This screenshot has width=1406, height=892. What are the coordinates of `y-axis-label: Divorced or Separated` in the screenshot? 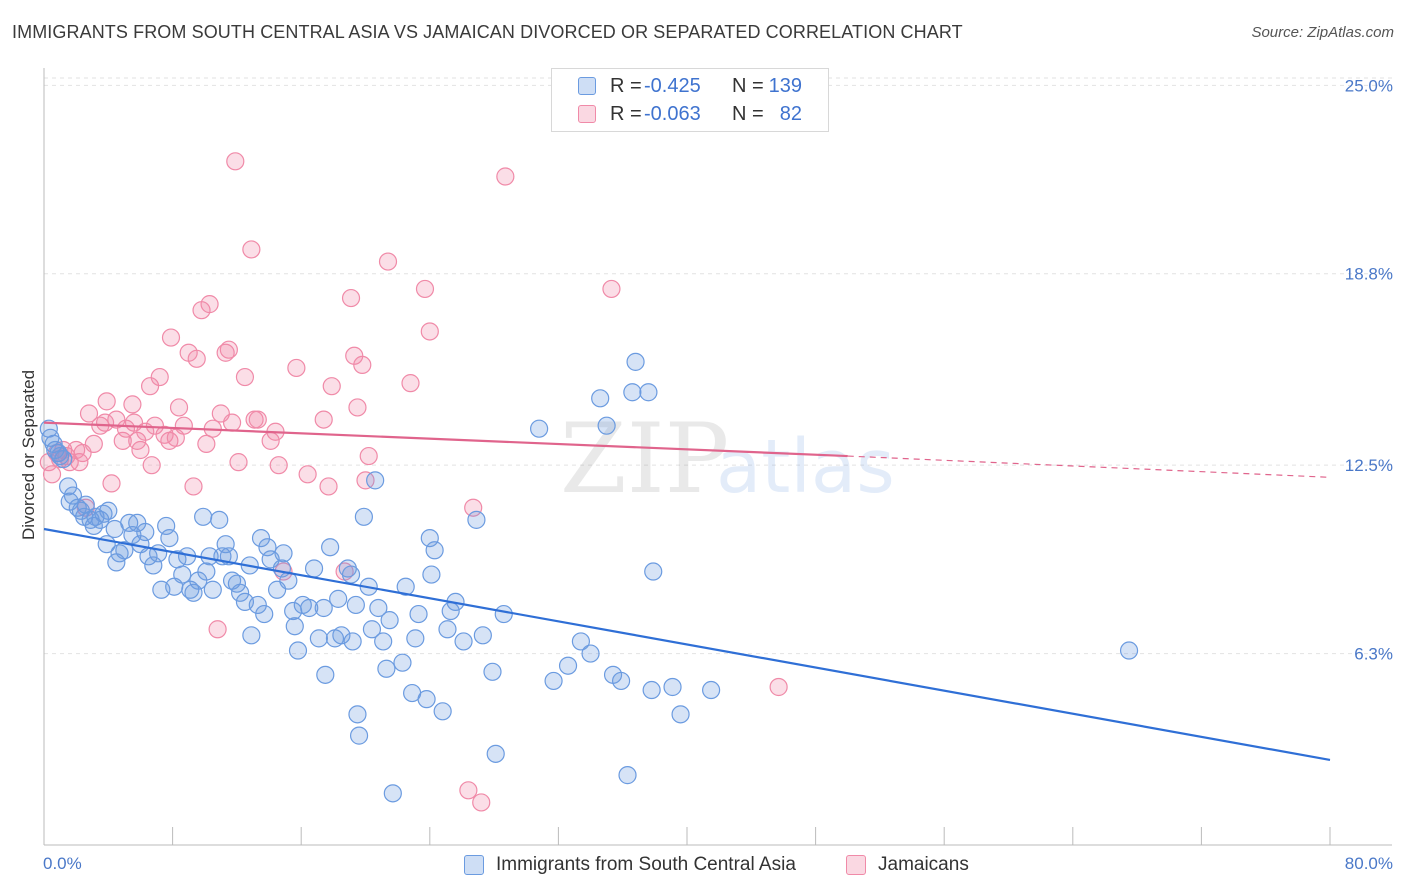 It's located at (28, 455).